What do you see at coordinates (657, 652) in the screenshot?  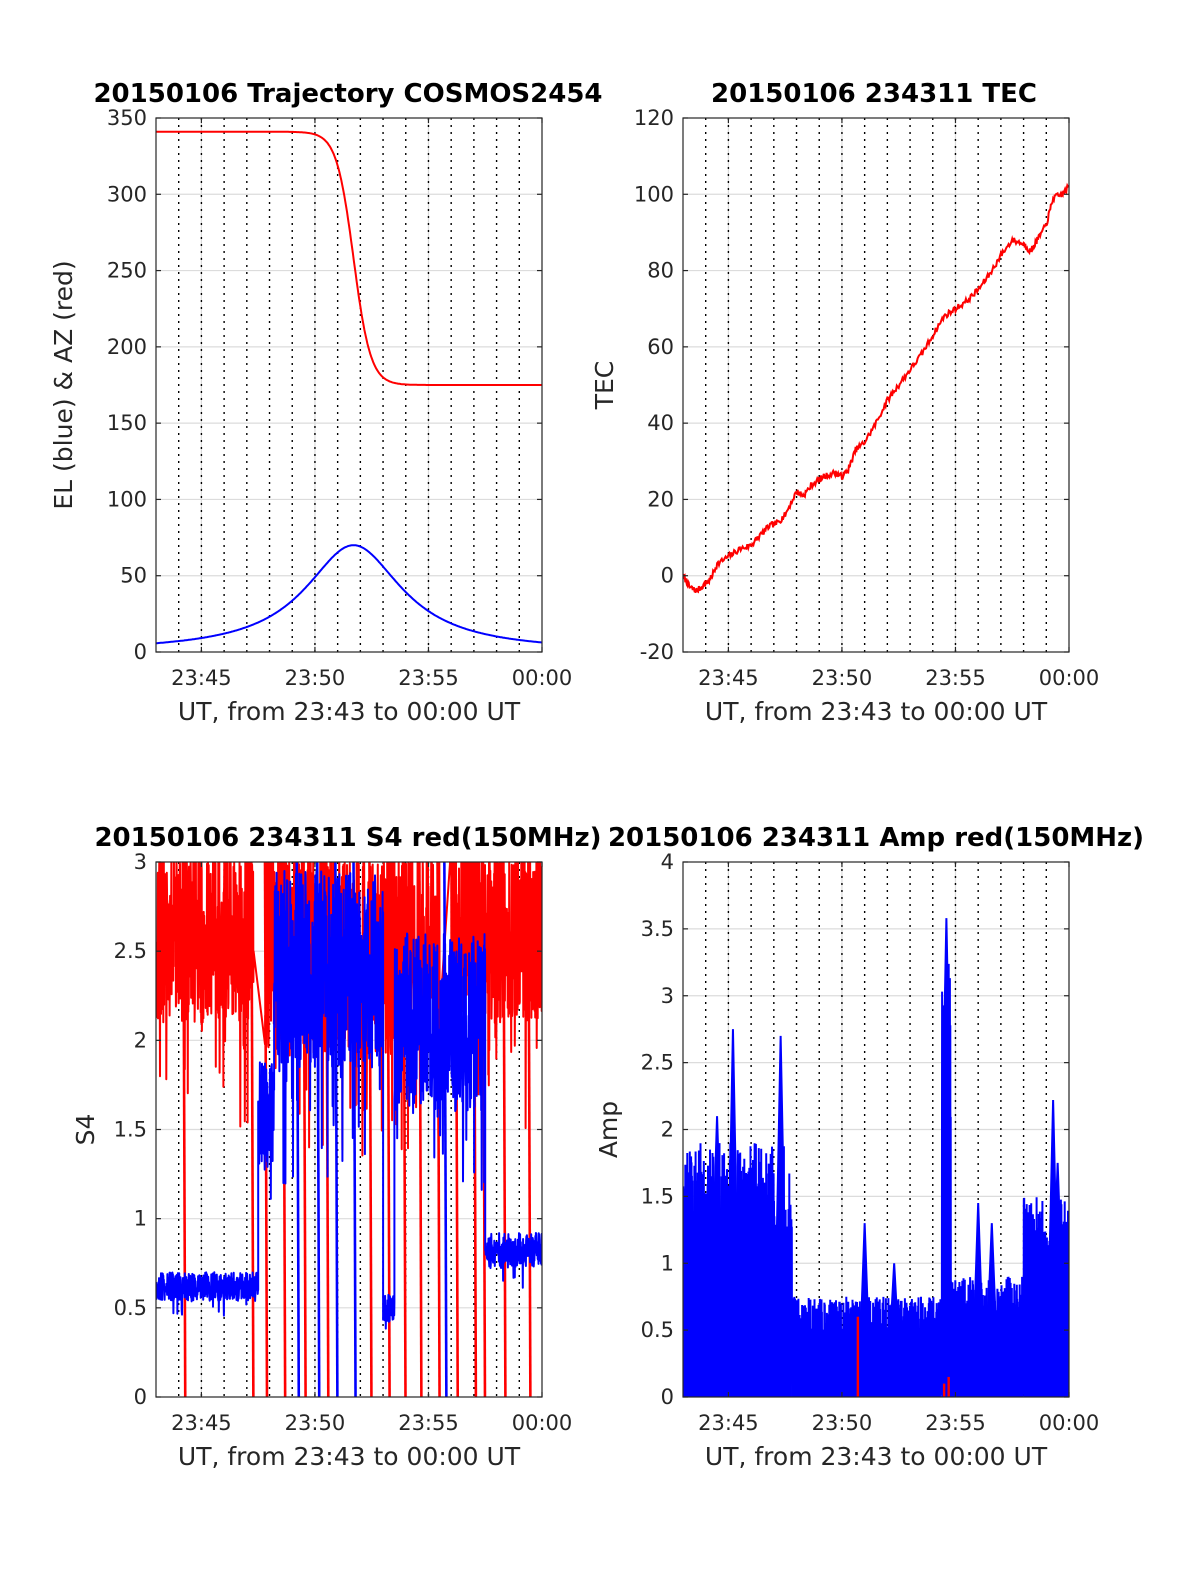 I see `y-tick-label: -20` at bounding box center [657, 652].